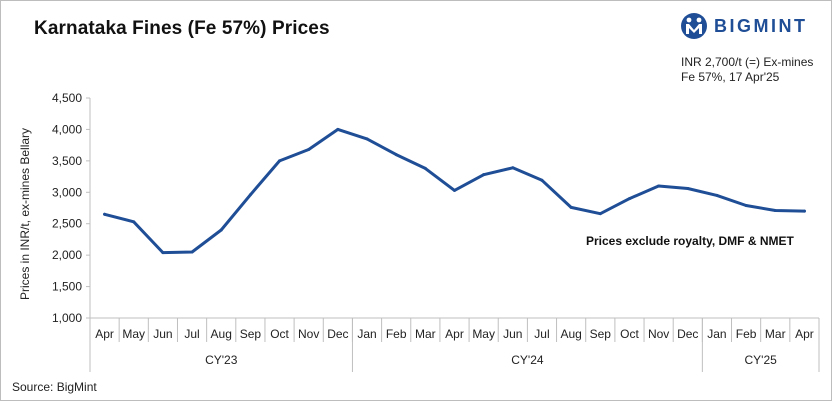 The height and width of the screenshot is (401, 832). What do you see at coordinates (25, 214) in the screenshot?
I see `y-axis-label: Prices in INR/t, ex-mines Bellary` at bounding box center [25, 214].